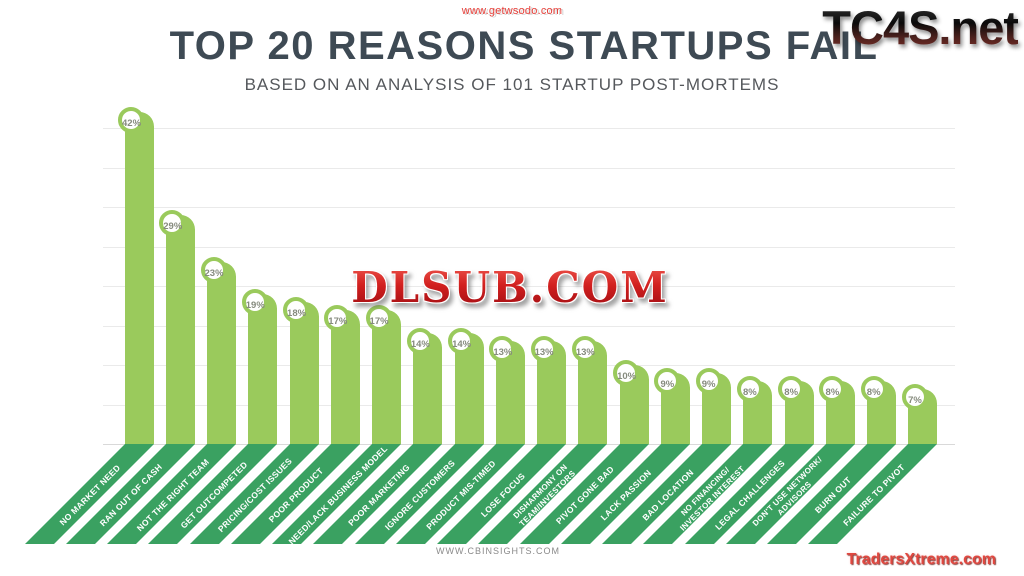 The height and width of the screenshot is (576, 1024). I want to click on bar-value-badge: 19%, so click(254, 301).